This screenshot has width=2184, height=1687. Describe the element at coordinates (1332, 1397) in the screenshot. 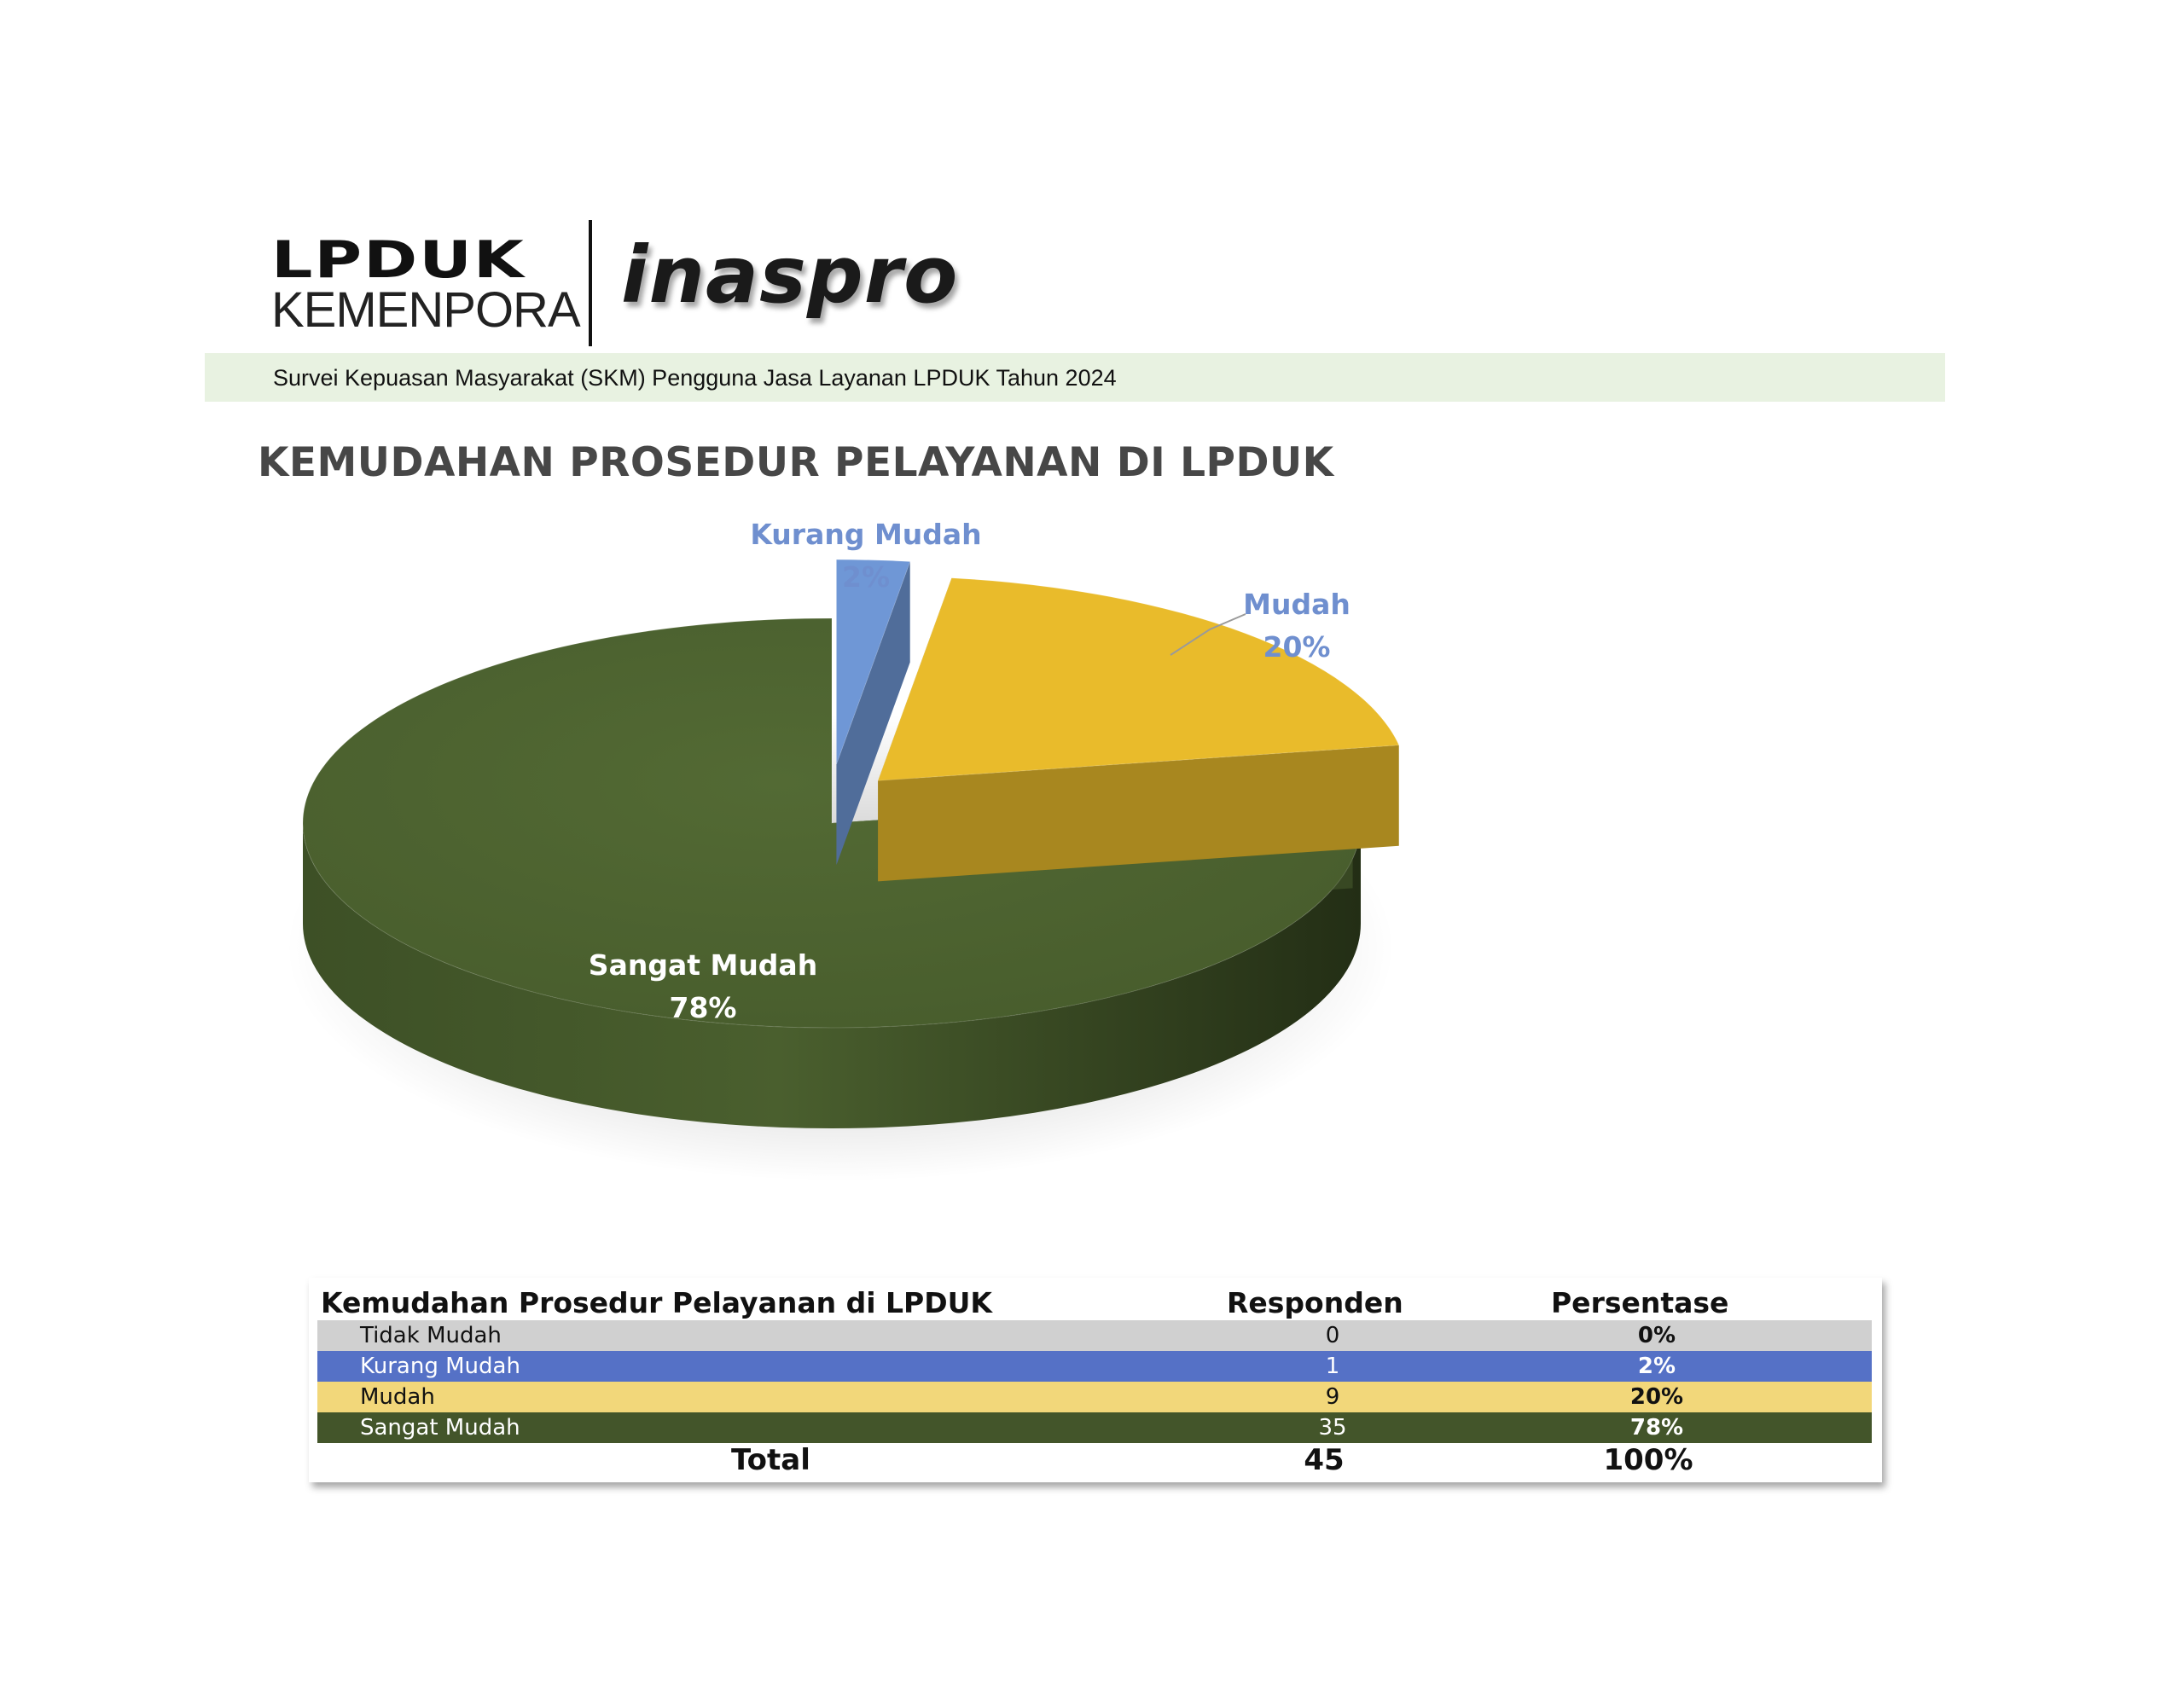

I see `row-responden: 9` at that location.